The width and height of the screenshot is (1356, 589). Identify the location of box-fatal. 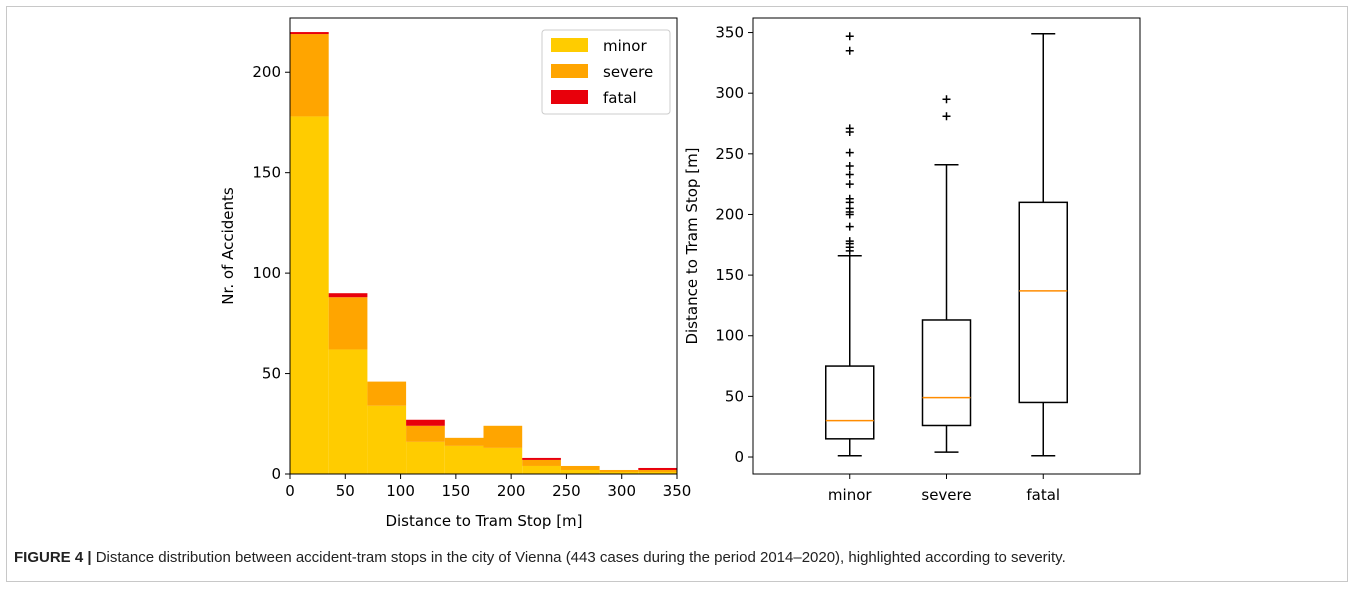
(1043, 245).